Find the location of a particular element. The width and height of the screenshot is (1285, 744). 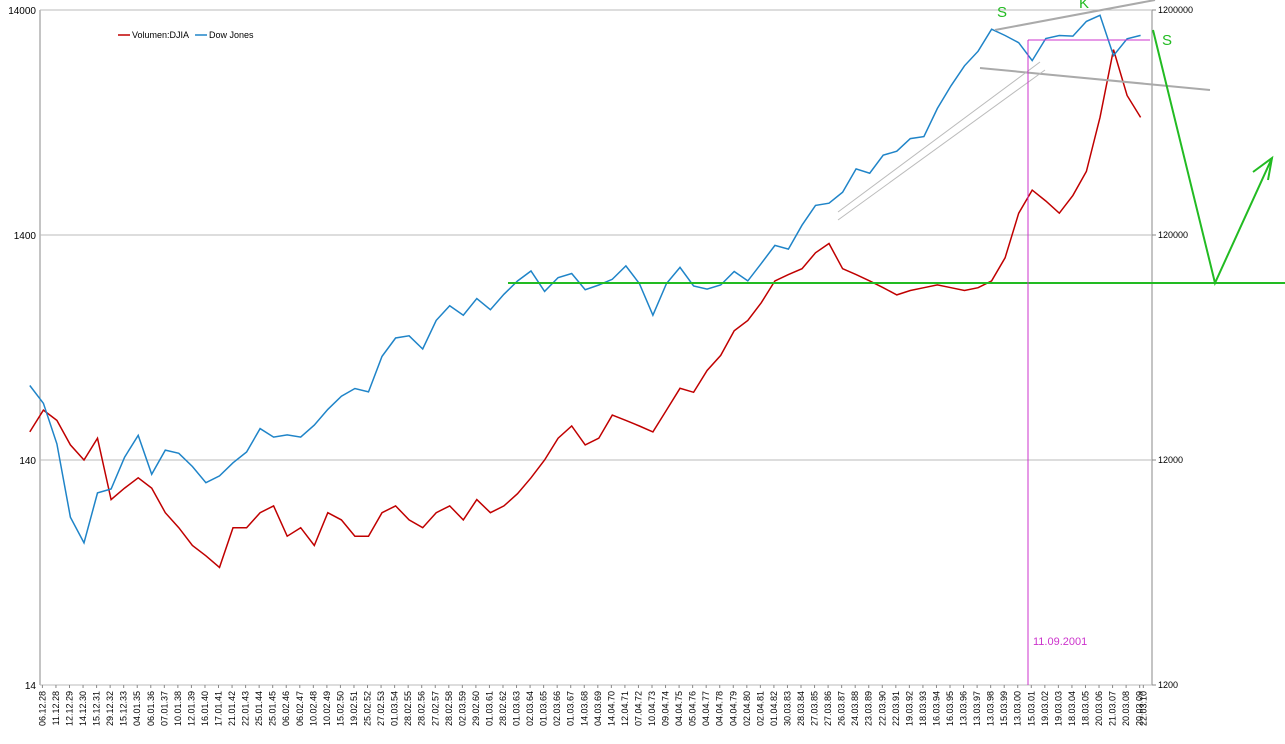

x-tick-label: 12.04.71 is located at coordinates (625, 708).